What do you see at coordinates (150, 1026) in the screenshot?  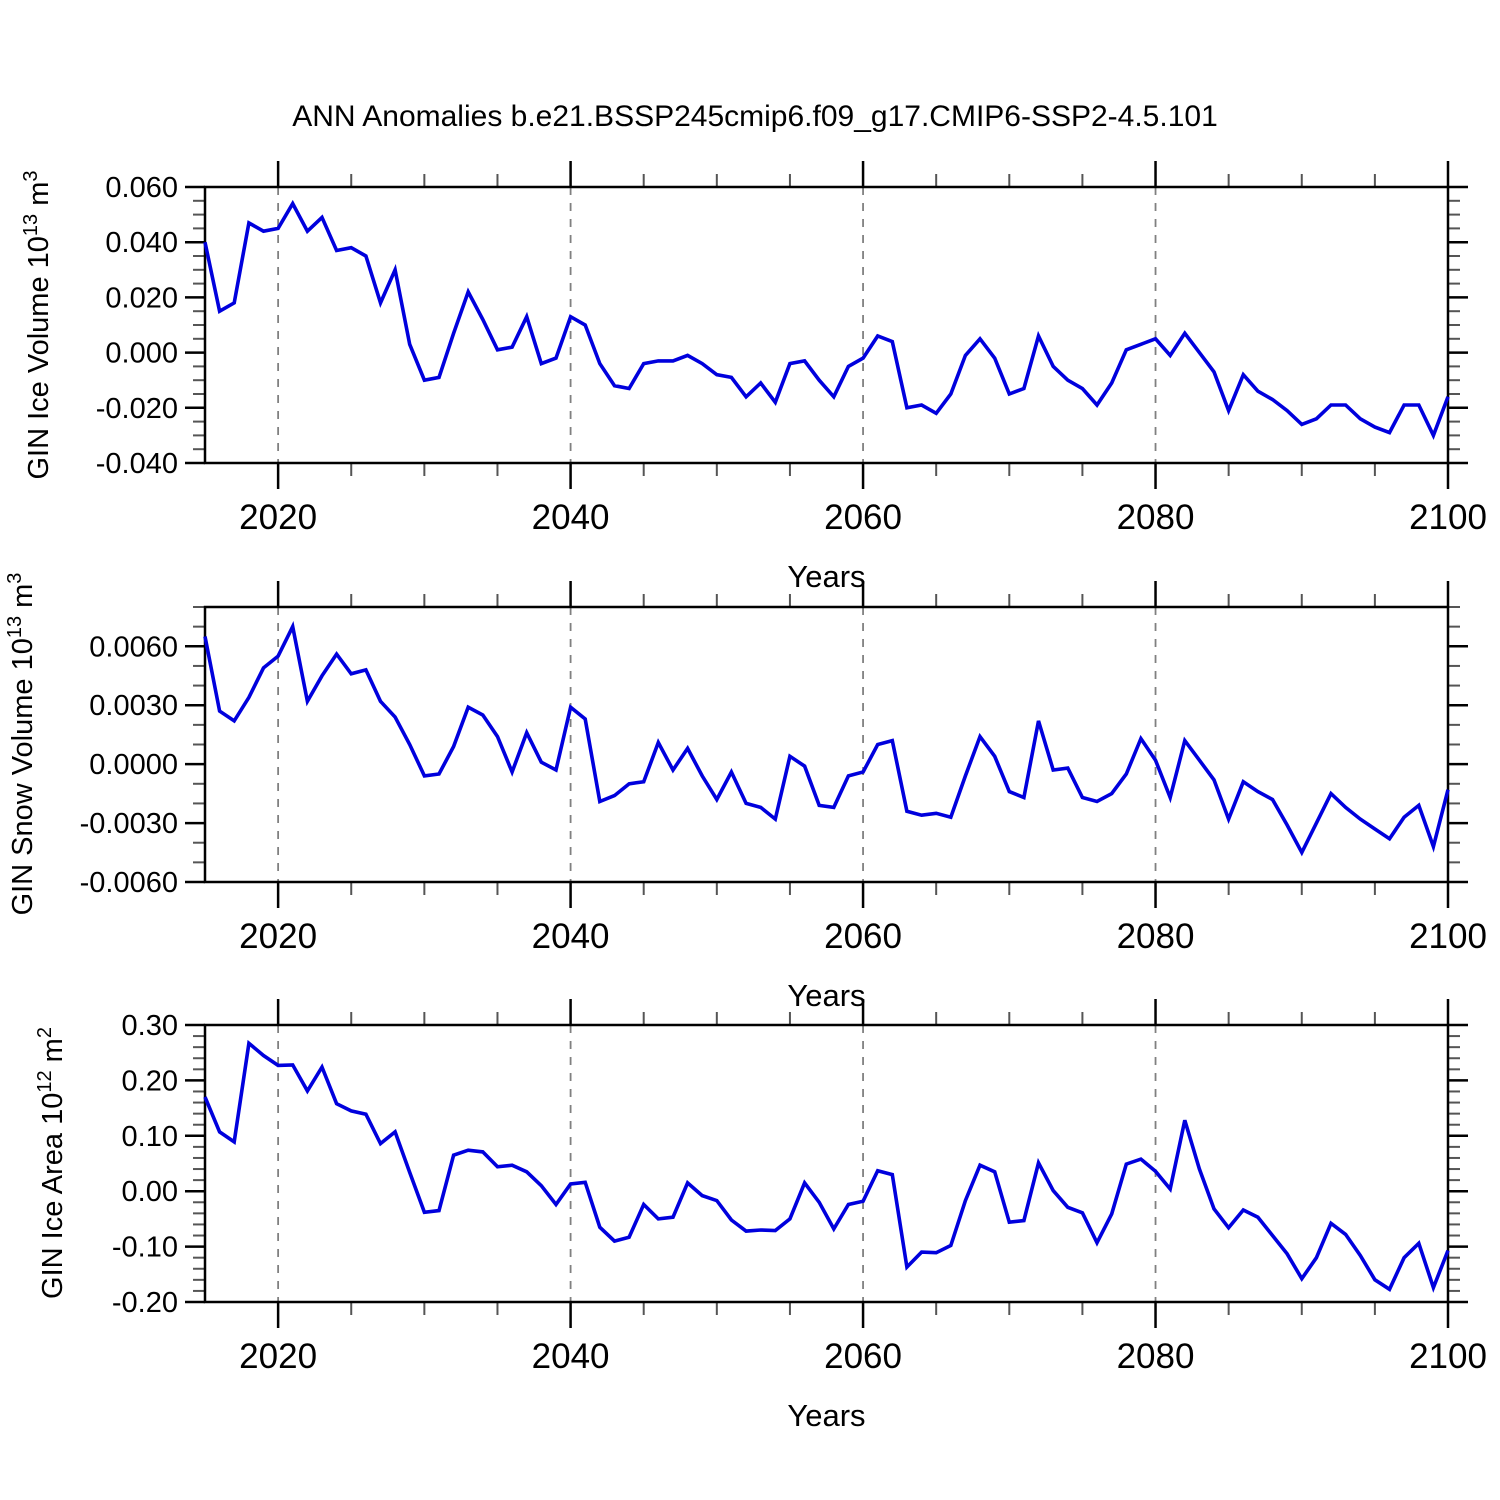 I see `y-tick-label: 0.30` at bounding box center [150, 1026].